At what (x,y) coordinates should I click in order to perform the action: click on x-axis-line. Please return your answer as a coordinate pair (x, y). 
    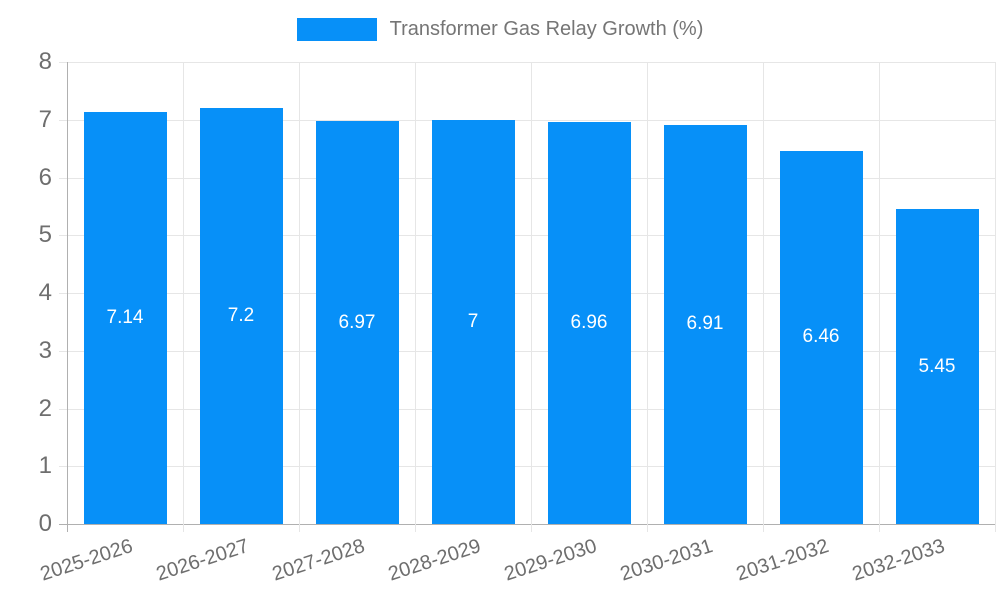
    Looking at the image, I should click on (527, 524).